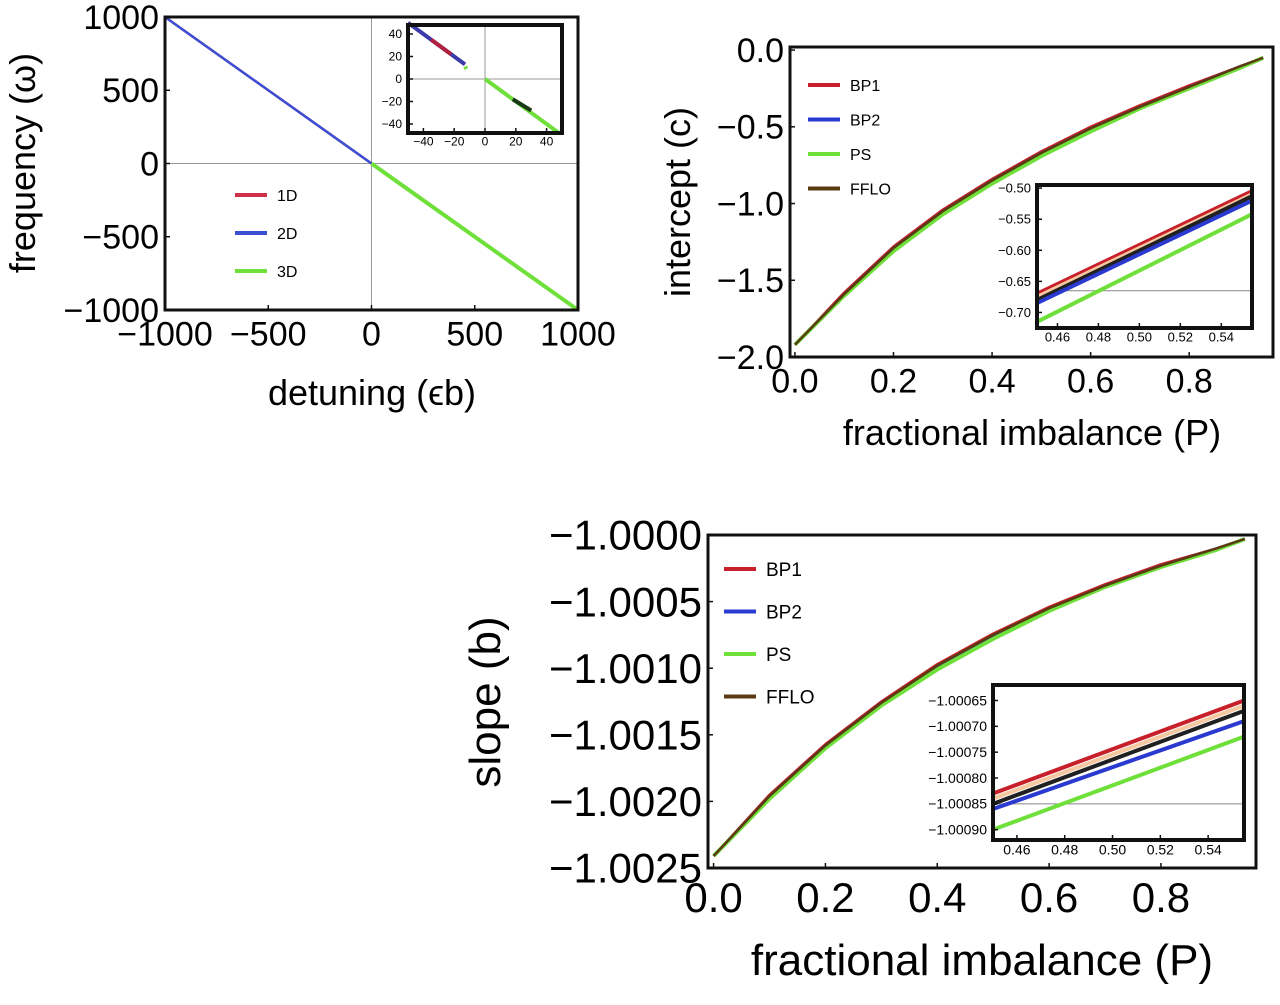 The width and height of the screenshot is (1280, 1005). Describe the element at coordinates (398, 79) in the screenshot. I see `panel-a-inset-ytick-label: 0` at that location.